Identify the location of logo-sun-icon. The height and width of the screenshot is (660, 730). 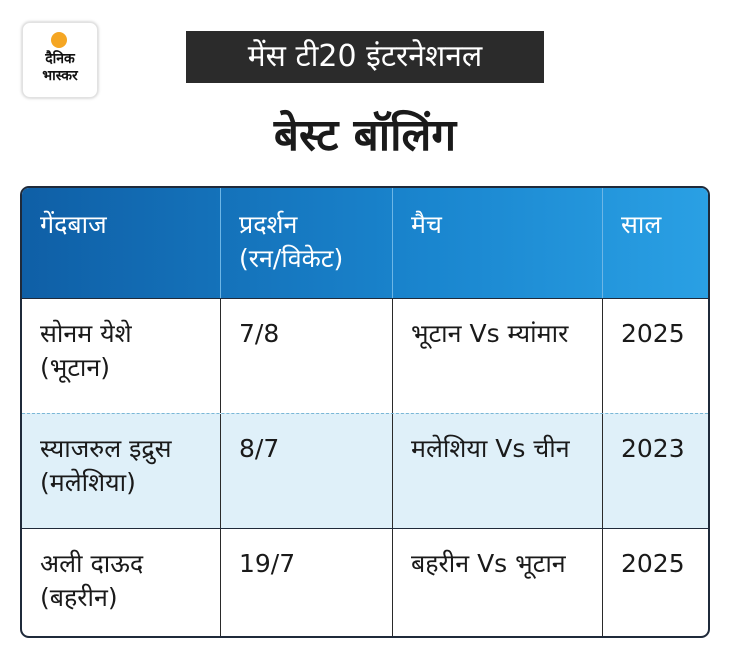
(59, 40).